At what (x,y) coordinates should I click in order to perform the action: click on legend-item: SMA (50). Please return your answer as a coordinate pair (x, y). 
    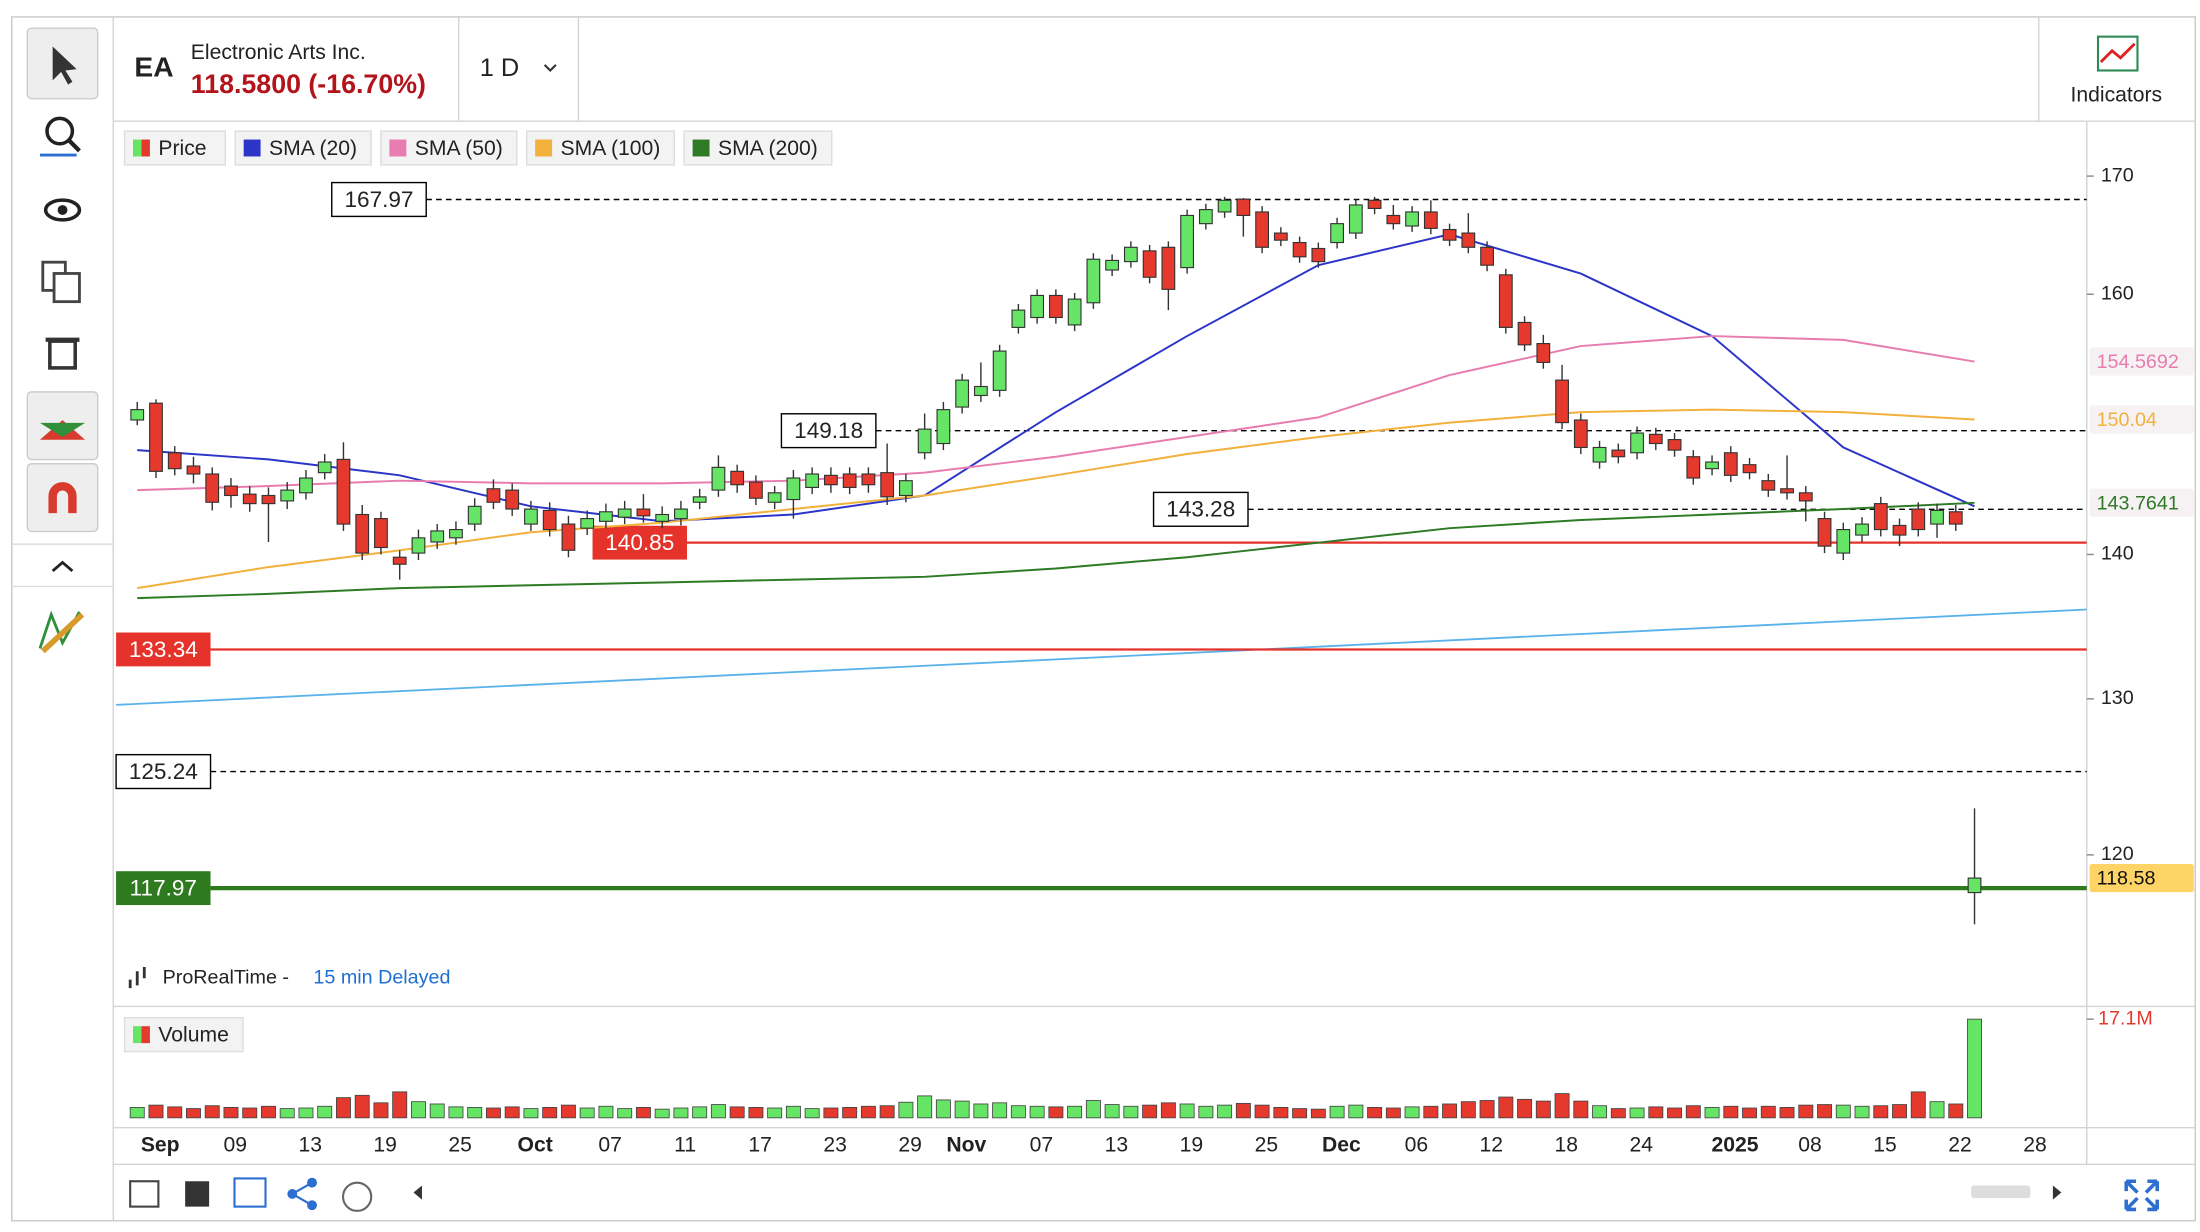
    Looking at the image, I should click on (449, 148).